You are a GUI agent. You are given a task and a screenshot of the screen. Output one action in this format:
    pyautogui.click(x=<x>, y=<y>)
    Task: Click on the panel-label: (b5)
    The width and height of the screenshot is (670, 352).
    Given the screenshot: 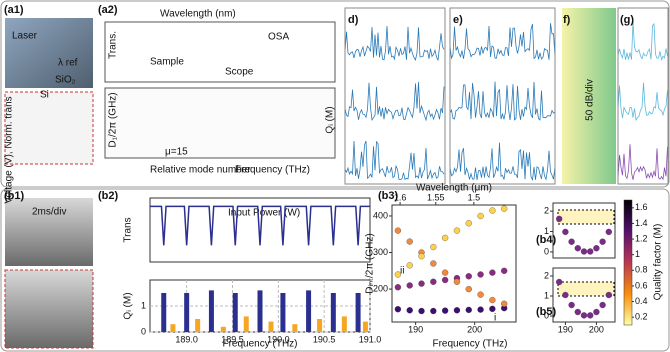 What is the action you would take?
    pyautogui.click(x=546, y=312)
    